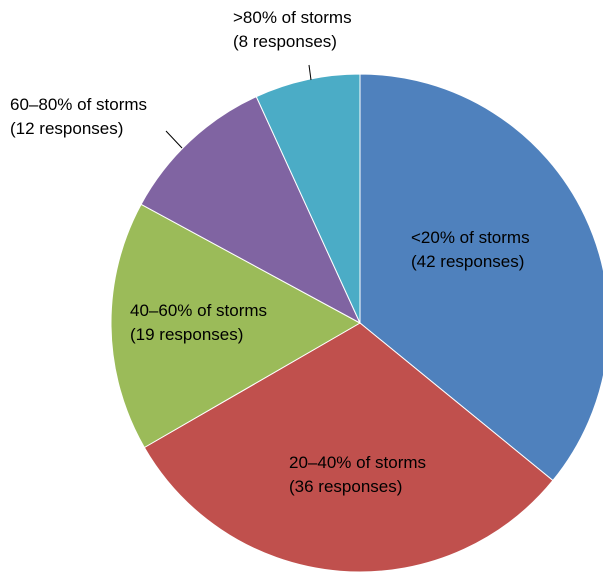  What do you see at coordinates (345, 486) in the screenshot?
I see `slice-2-label-count: (36 responses)` at bounding box center [345, 486].